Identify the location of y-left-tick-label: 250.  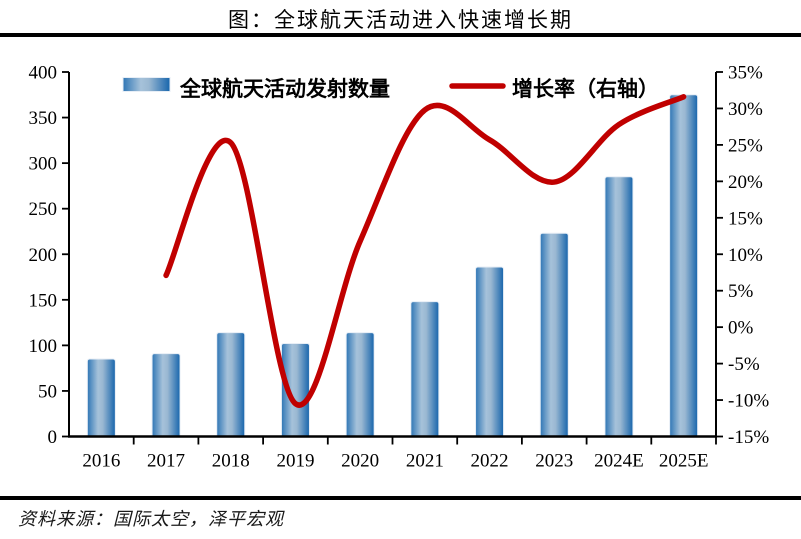
(43, 209).